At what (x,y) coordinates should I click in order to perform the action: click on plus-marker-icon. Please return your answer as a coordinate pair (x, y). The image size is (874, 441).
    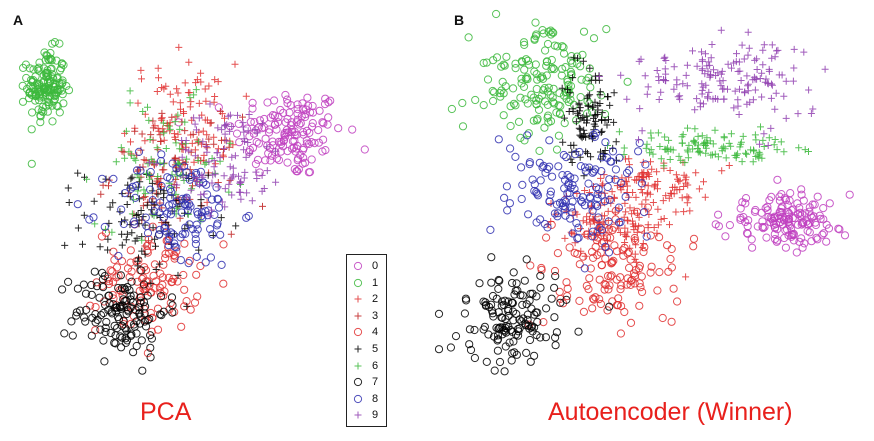
    Looking at the image, I should click on (358, 316).